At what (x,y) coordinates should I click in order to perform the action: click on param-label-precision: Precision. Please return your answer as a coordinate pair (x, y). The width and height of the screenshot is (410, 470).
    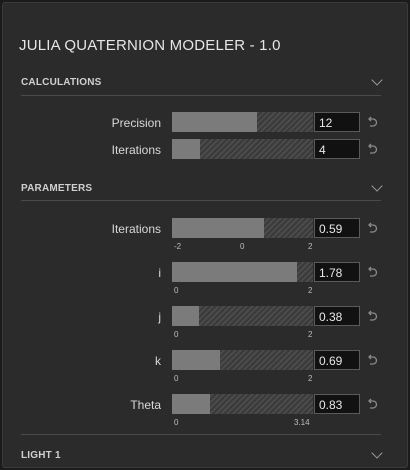
    Looking at the image, I should click on (136, 123).